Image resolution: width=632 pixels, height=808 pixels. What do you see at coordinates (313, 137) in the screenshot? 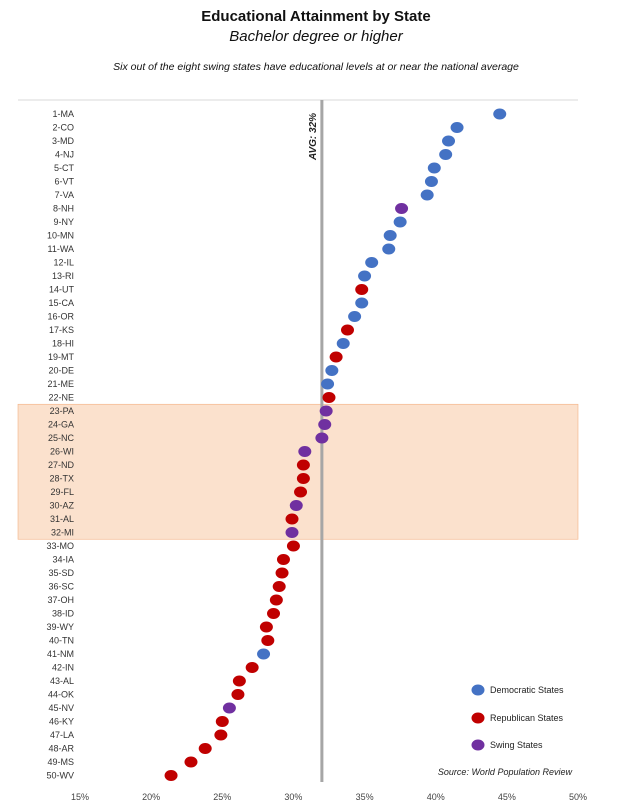
I see `average-label: AVG: 32%` at bounding box center [313, 137].